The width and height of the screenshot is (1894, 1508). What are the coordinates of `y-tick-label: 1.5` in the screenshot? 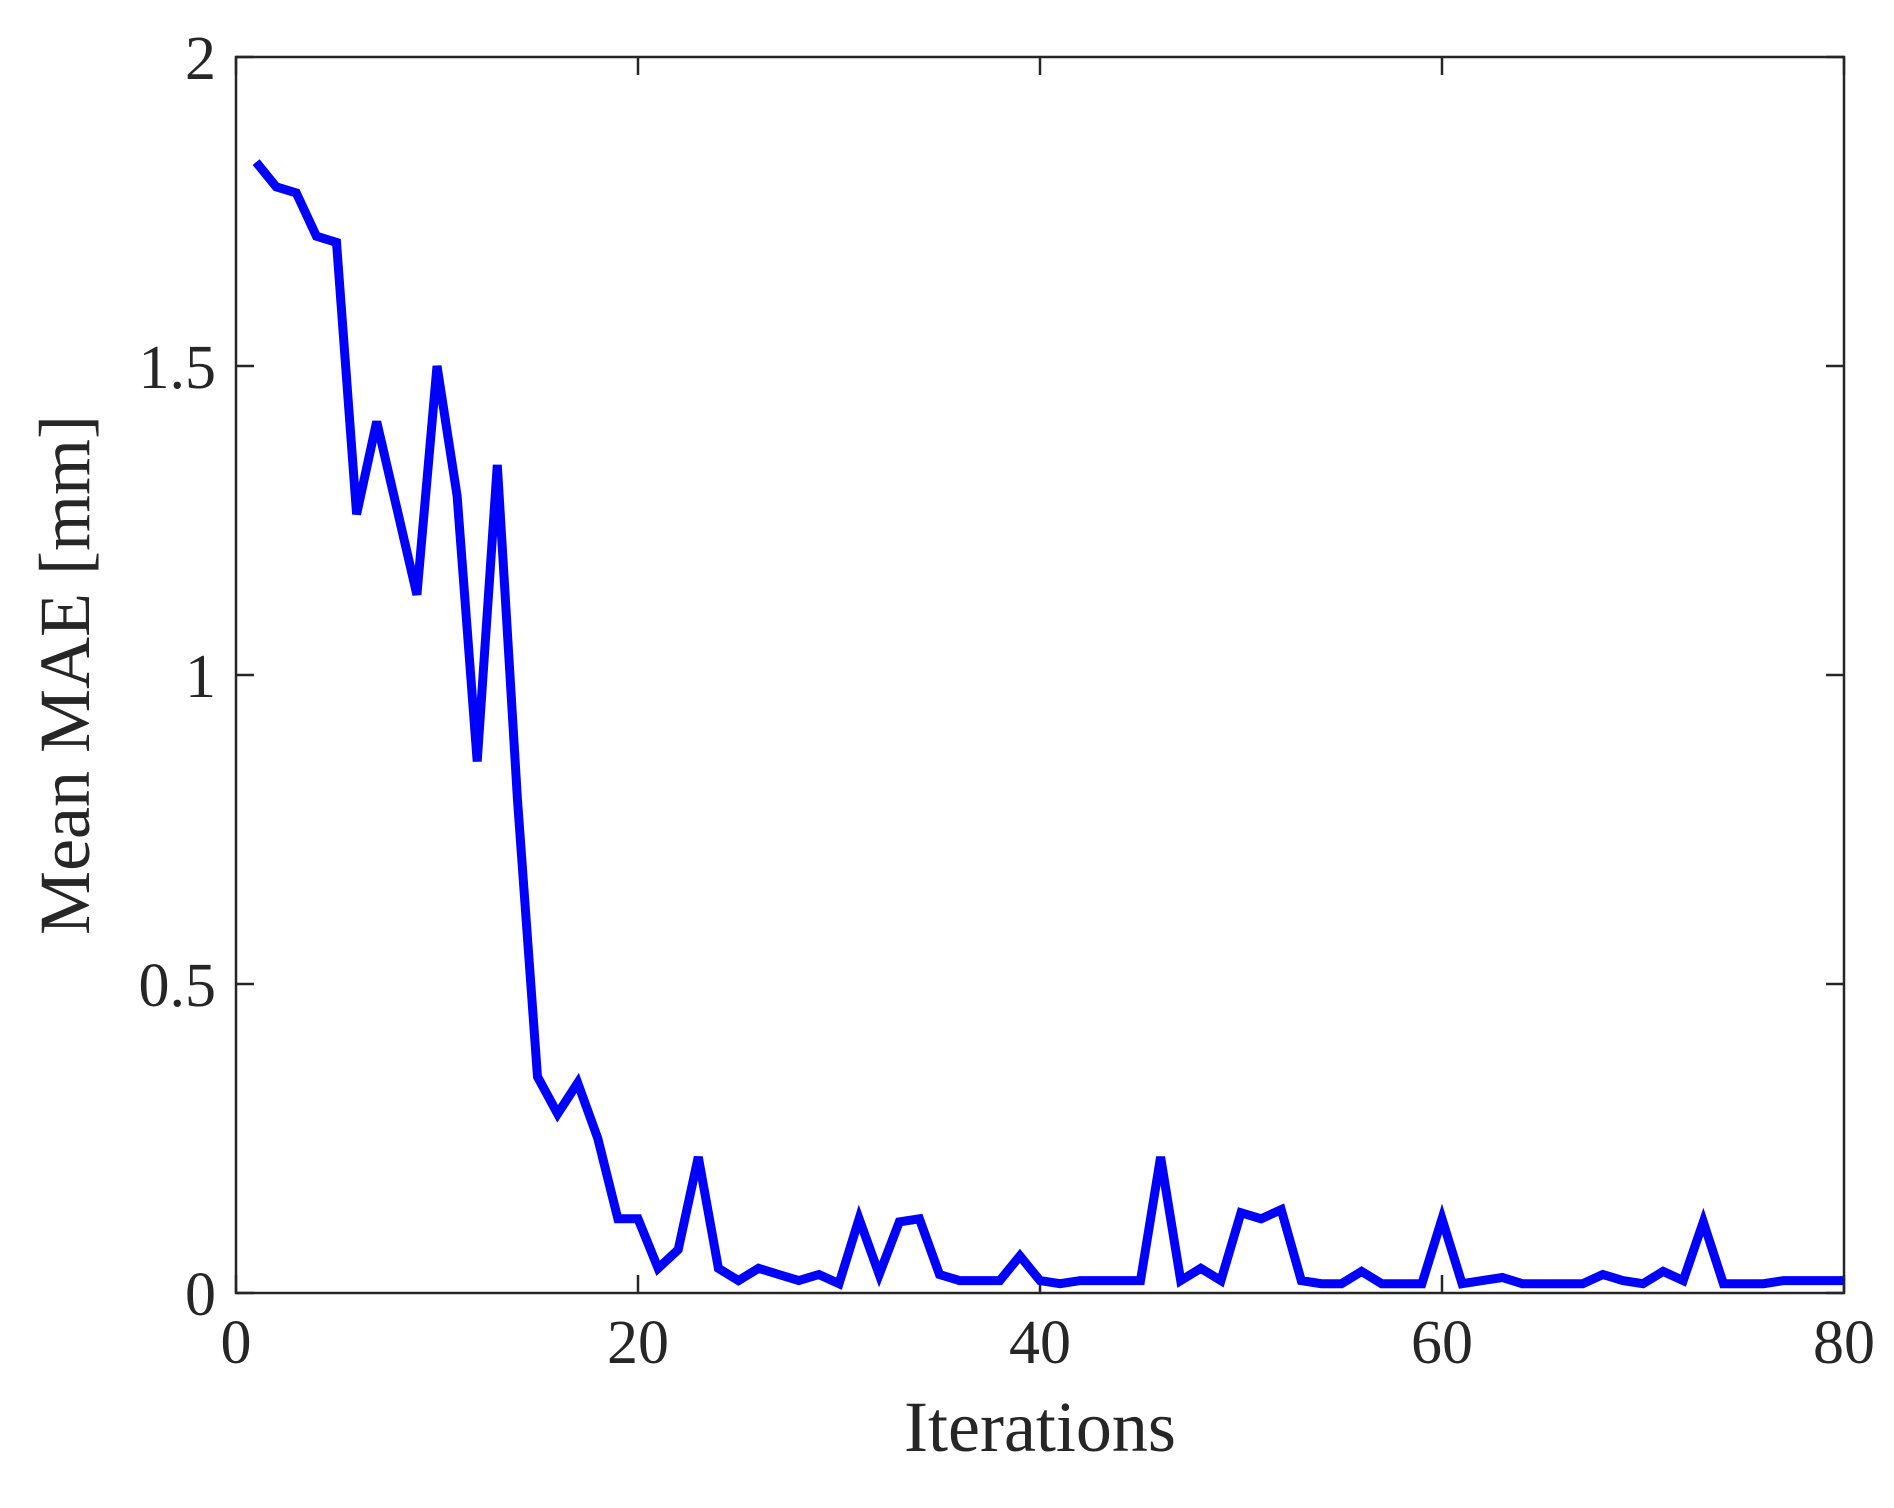 It's located at (178, 368).